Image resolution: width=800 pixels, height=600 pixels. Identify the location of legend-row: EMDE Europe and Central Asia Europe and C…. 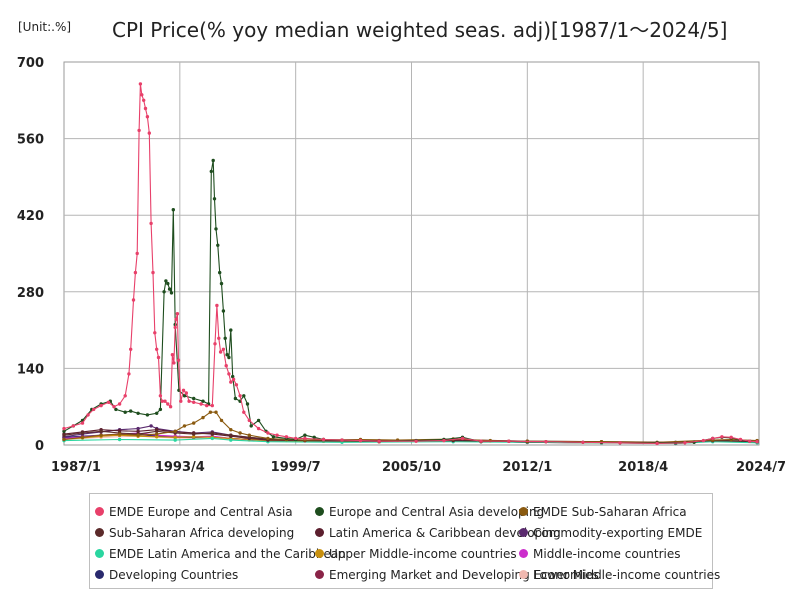
(403, 511).